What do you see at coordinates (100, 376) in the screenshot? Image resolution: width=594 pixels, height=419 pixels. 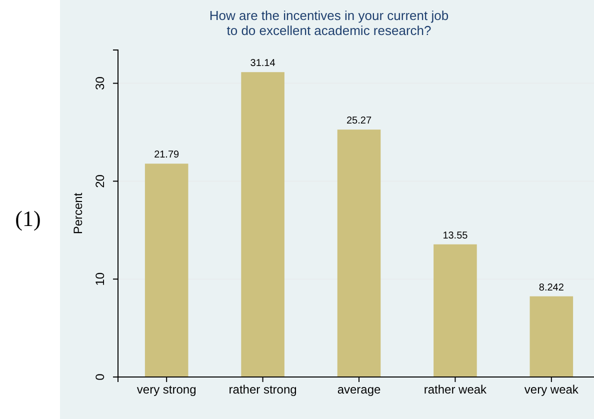 I see `y-tick-label: 0` at bounding box center [100, 376].